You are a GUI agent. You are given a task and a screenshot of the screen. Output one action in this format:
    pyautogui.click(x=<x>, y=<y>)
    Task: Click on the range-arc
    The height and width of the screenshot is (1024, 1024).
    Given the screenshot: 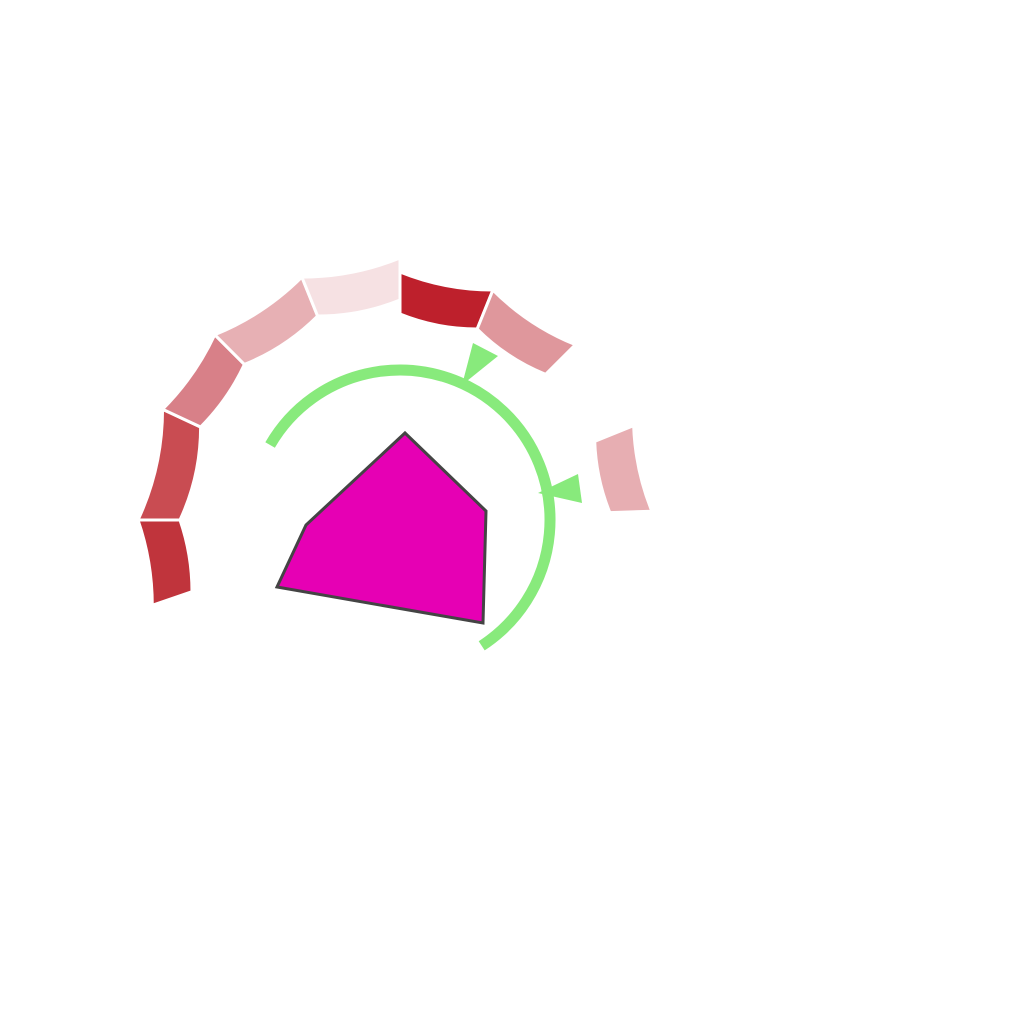 What is the action you would take?
    pyautogui.click(x=410, y=507)
    